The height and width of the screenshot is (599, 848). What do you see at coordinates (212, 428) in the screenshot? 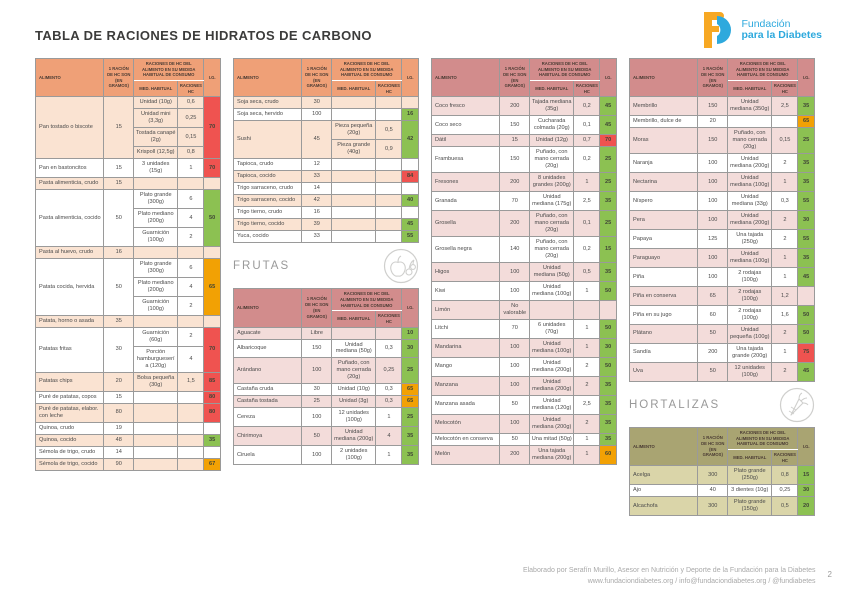
I see `food-ig` at bounding box center [212, 428].